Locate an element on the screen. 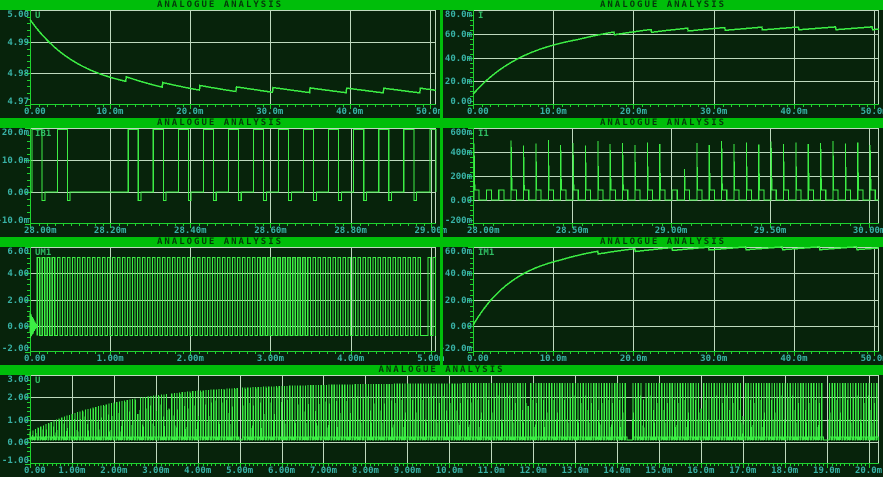 The width and height of the screenshot is (883, 477). y-tick-label: 4.99 is located at coordinates (18, 42).